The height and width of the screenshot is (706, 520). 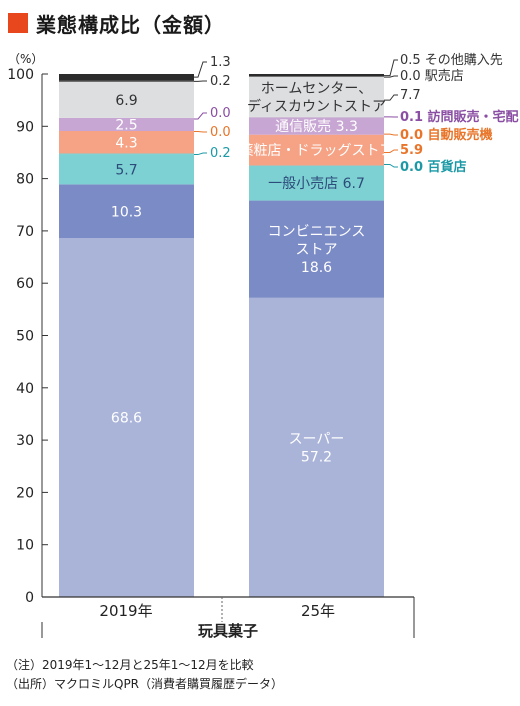 I want to click on annotation-label: 7.7, so click(x=410, y=95).